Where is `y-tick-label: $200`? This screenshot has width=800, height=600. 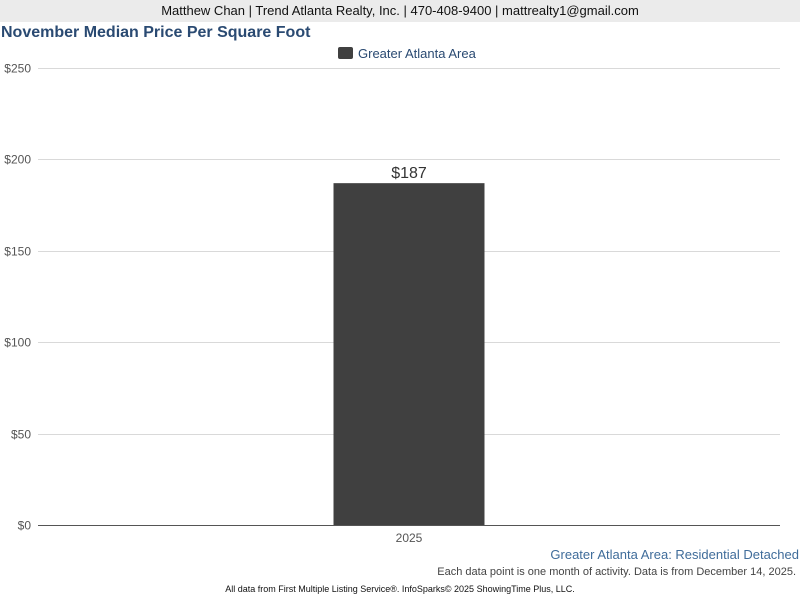
y-tick-label: $200 is located at coordinates (17, 160).